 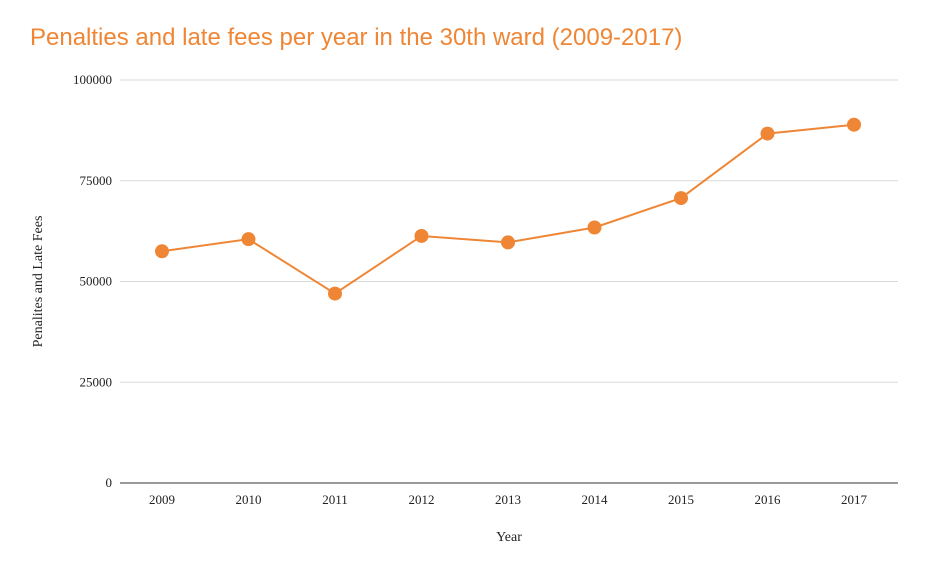 What do you see at coordinates (162, 499) in the screenshot?
I see `x-tick-label: 2009` at bounding box center [162, 499].